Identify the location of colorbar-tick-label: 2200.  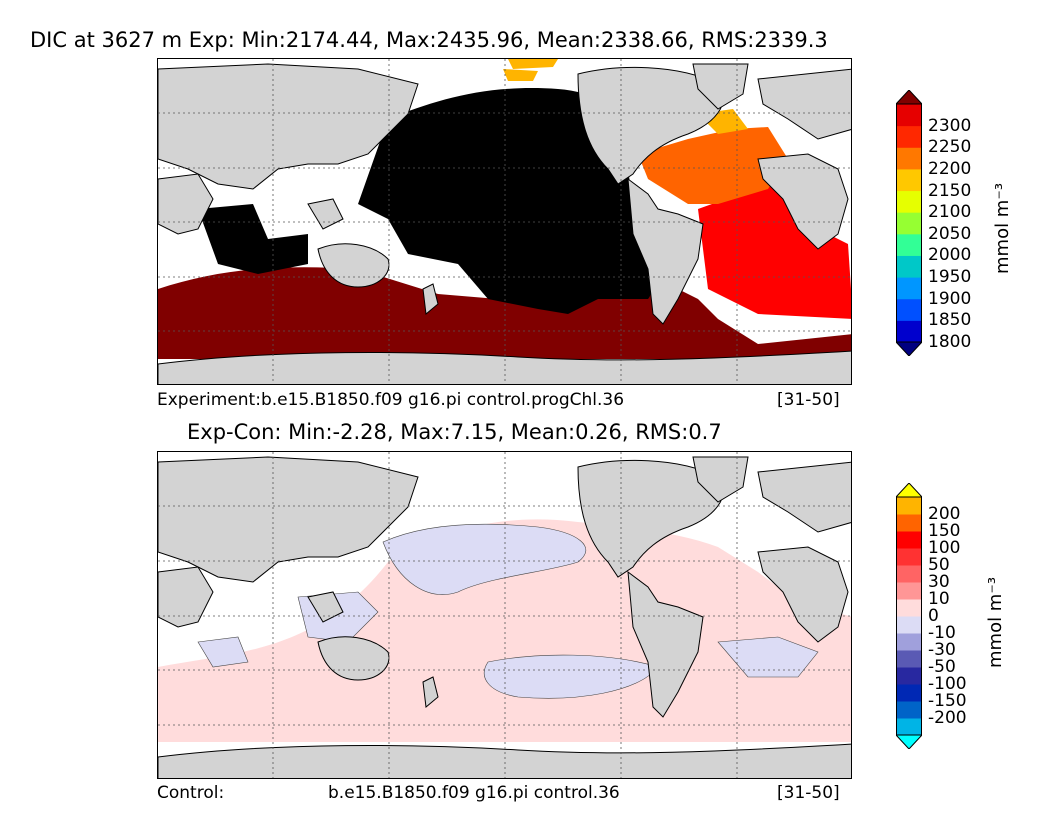
(950, 168).